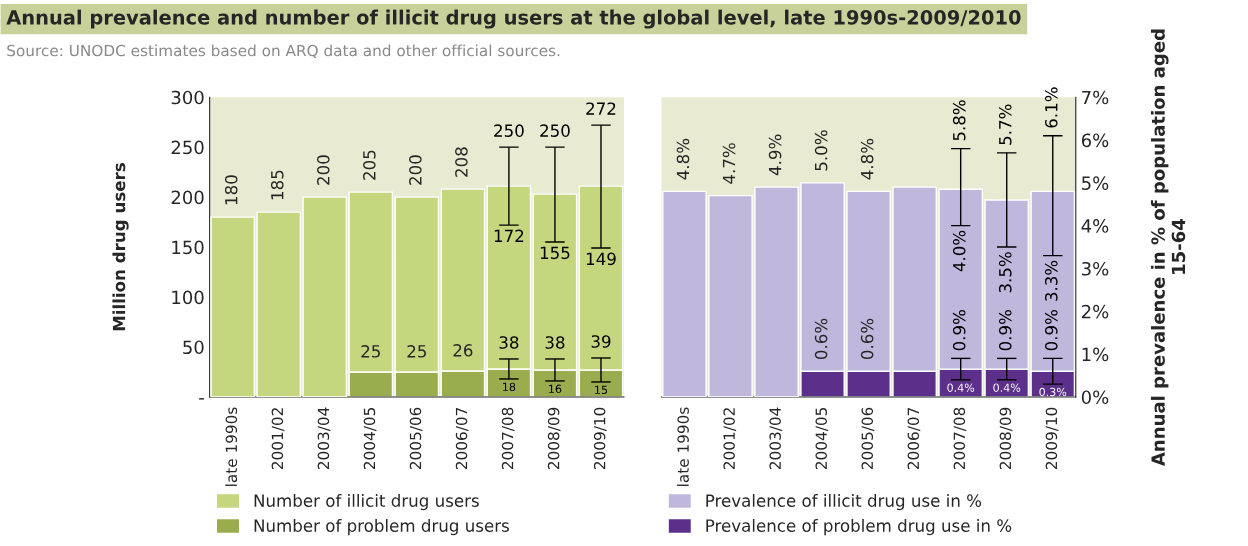  I want to click on y-tick-label: 0%, so click(1095, 397).